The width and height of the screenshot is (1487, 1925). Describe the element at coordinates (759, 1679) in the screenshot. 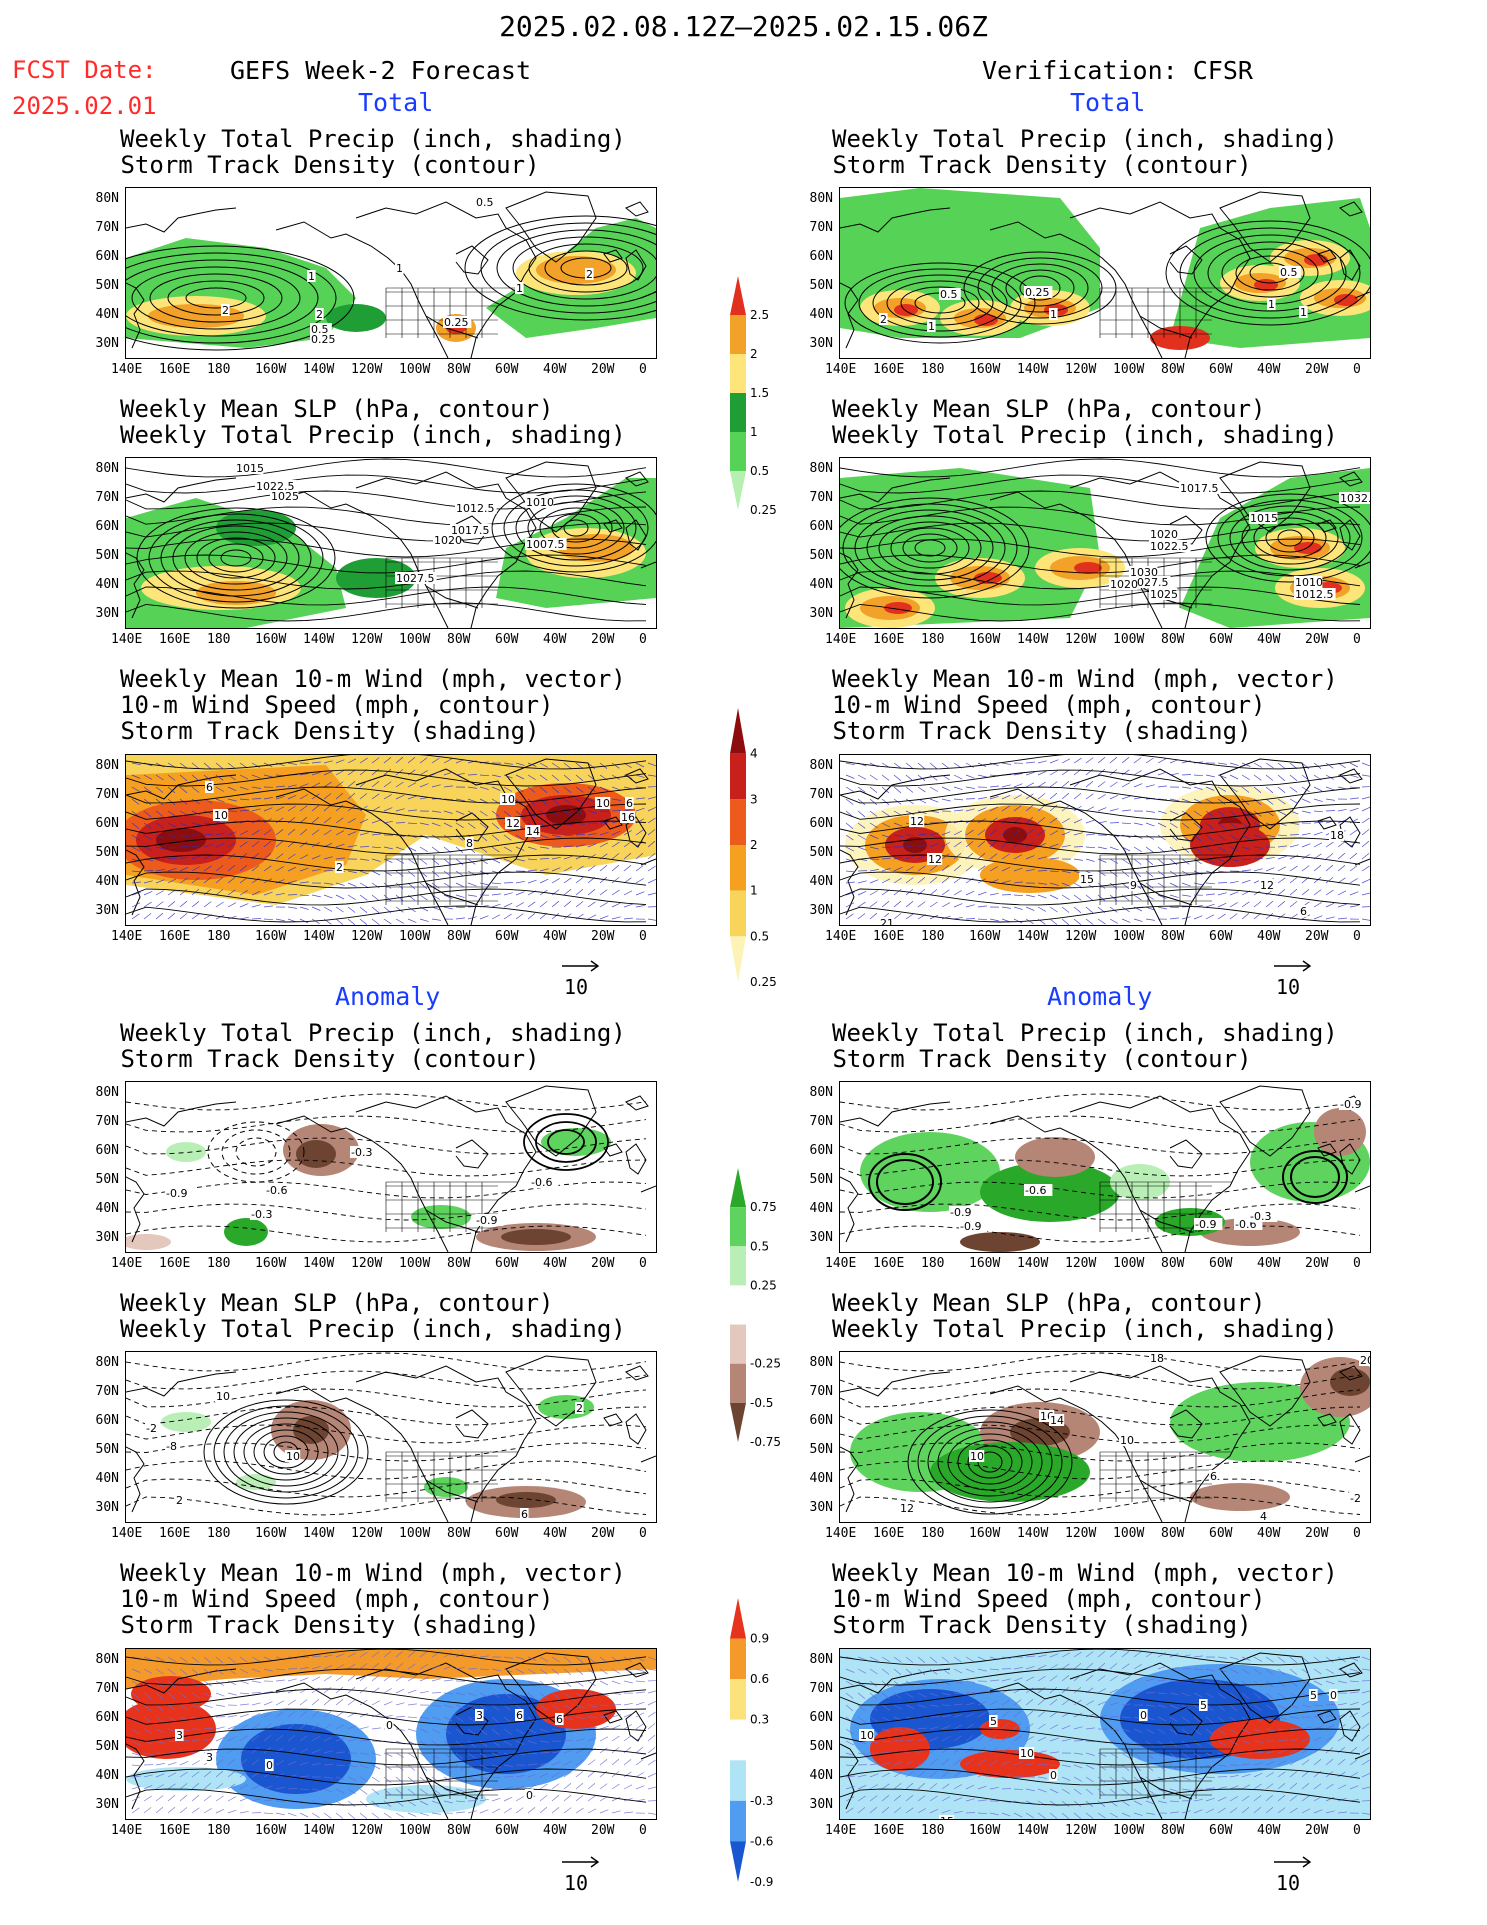

I see `colorbar-label: 0.6` at that location.